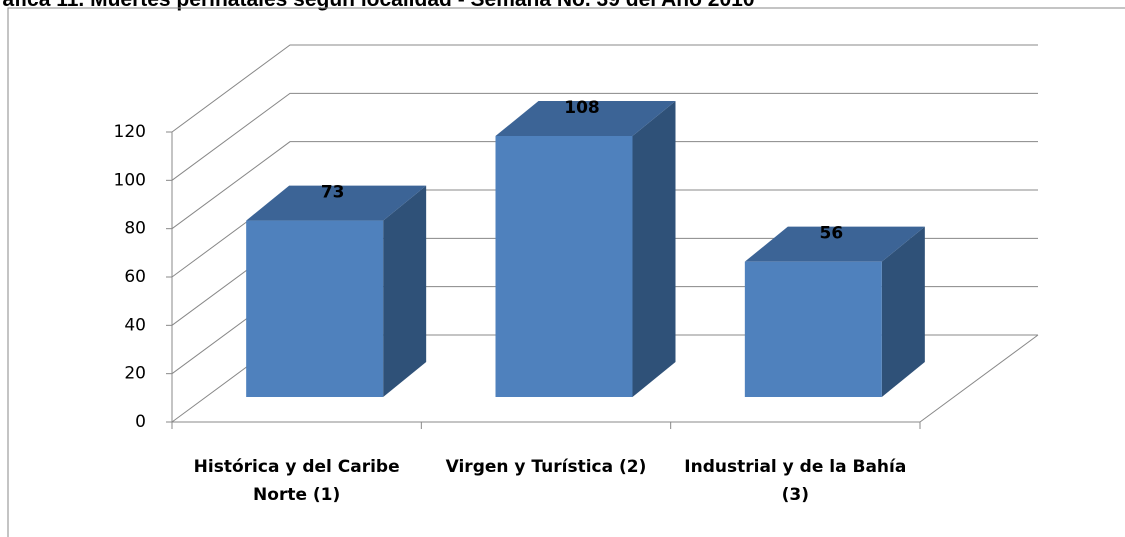 The width and height of the screenshot is (1125, 537). Describe the element at coordinates (582, 108) in the screenshot. I see `data-label: 108` at that location.